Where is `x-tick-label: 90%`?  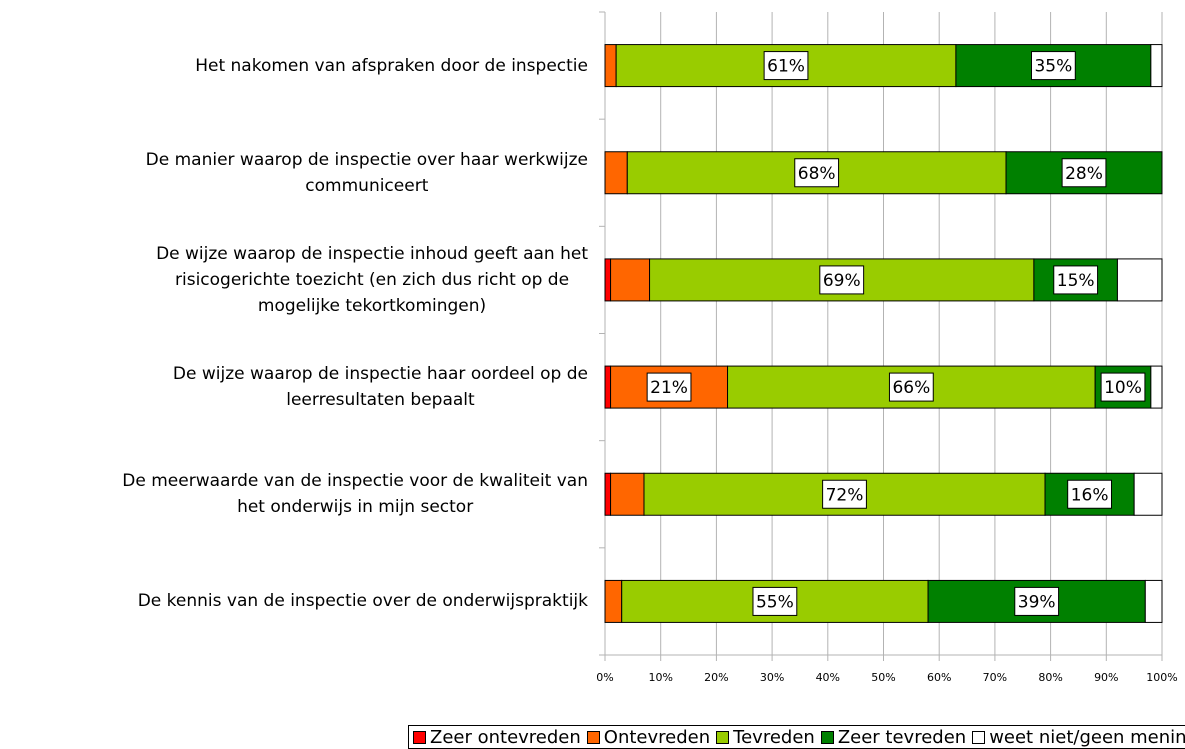 x-tick-label: 90% is located at coordinates (1106, 677).